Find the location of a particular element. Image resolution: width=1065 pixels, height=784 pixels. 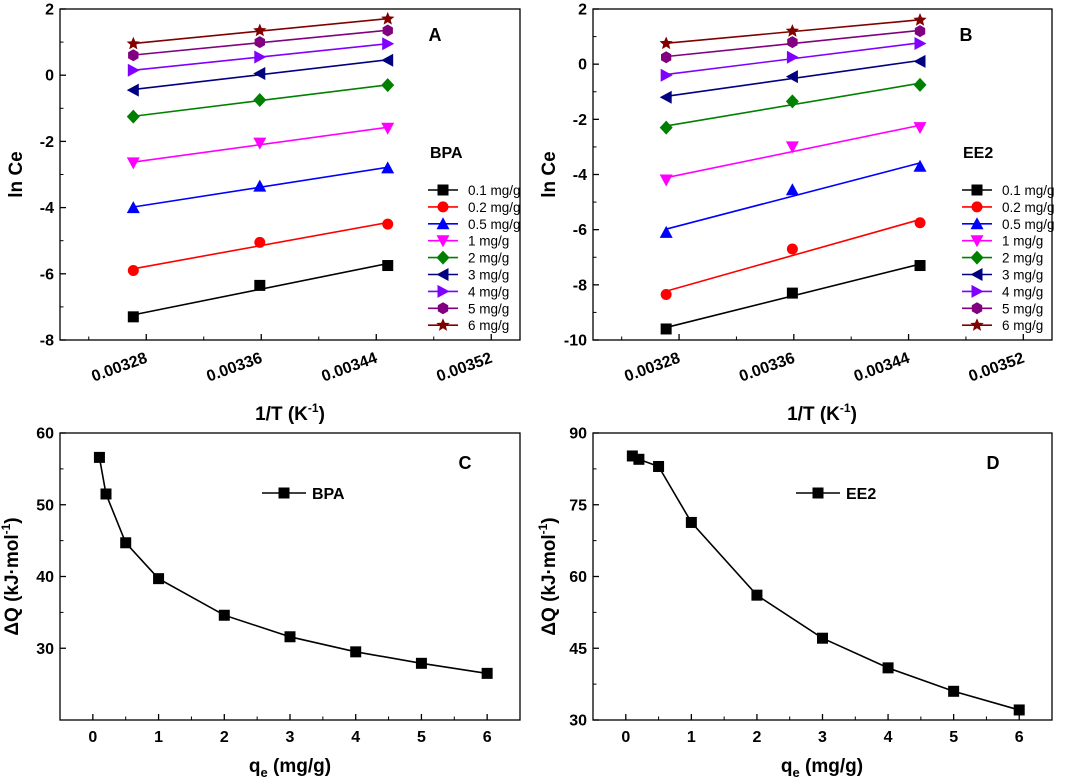

legend-label: 0.2 mg/g is located at coordinates (494, 207).